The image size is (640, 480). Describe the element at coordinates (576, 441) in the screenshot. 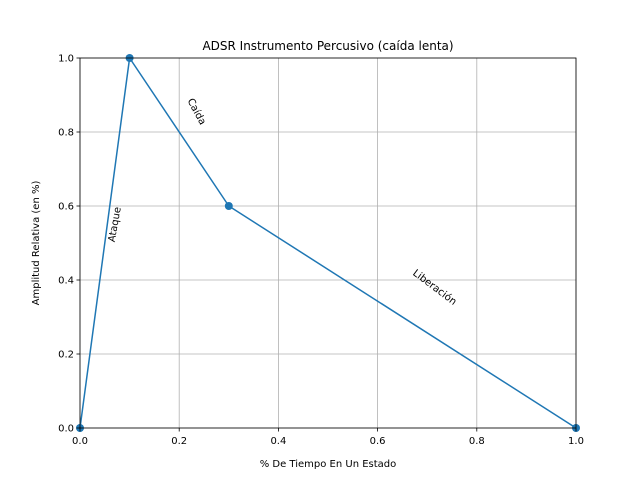

I see `x-tick-label: 1.0` at that location.